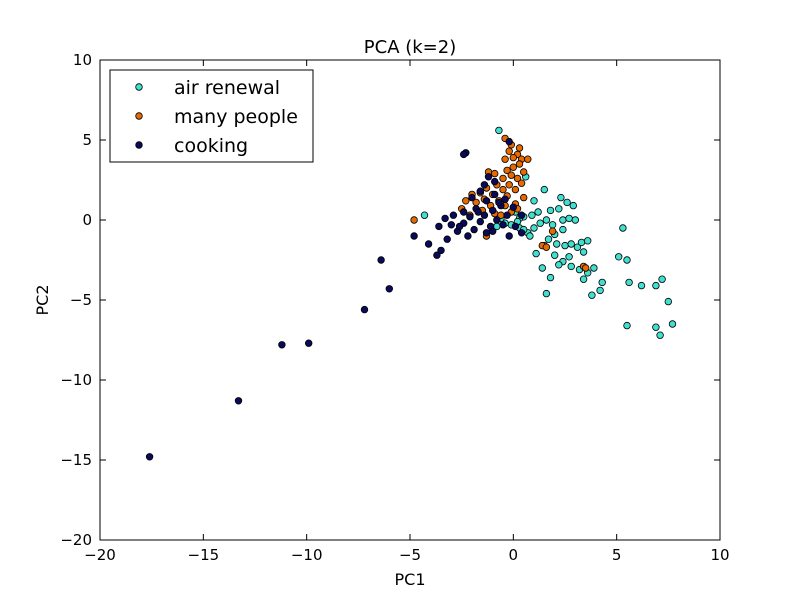 The height and width of the screenshot is (605, 800). Describe the element at coordinates (410, 579) in the screenshot. I see `x-axis-label: PC1` at that location.